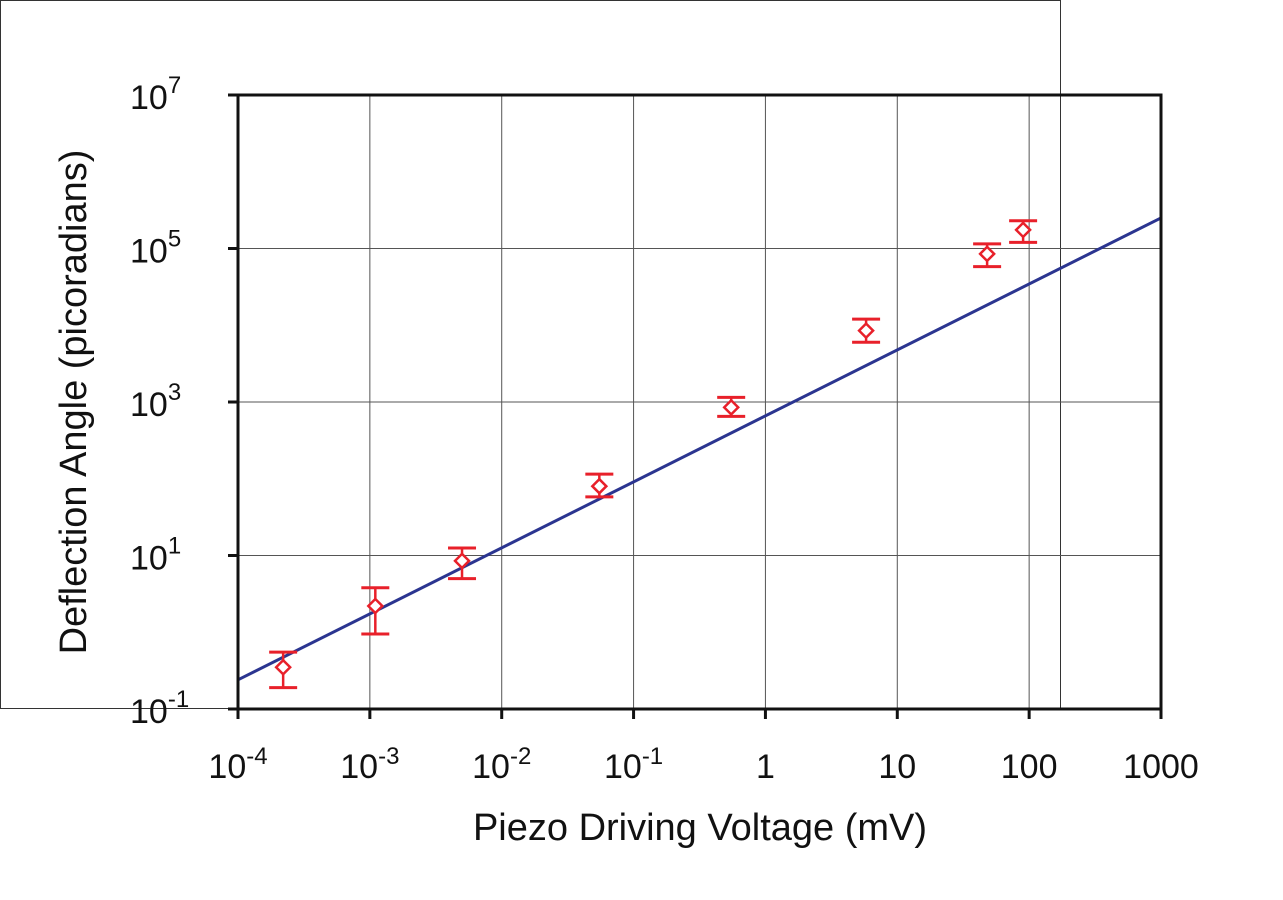 This screenshot has width=1283, height=900. I want to click on y-tick-label: 10⁵, so click(155, 248).